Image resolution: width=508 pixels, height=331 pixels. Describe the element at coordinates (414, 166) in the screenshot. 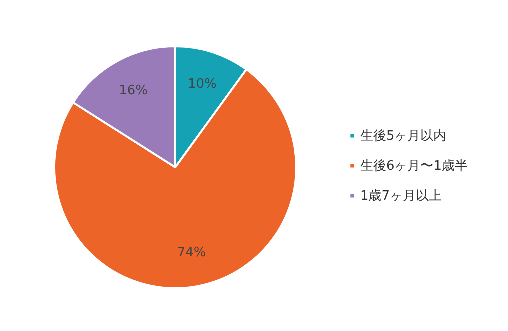

I see `legend-label: 生後6ヶ月〜1歳半` at that location.